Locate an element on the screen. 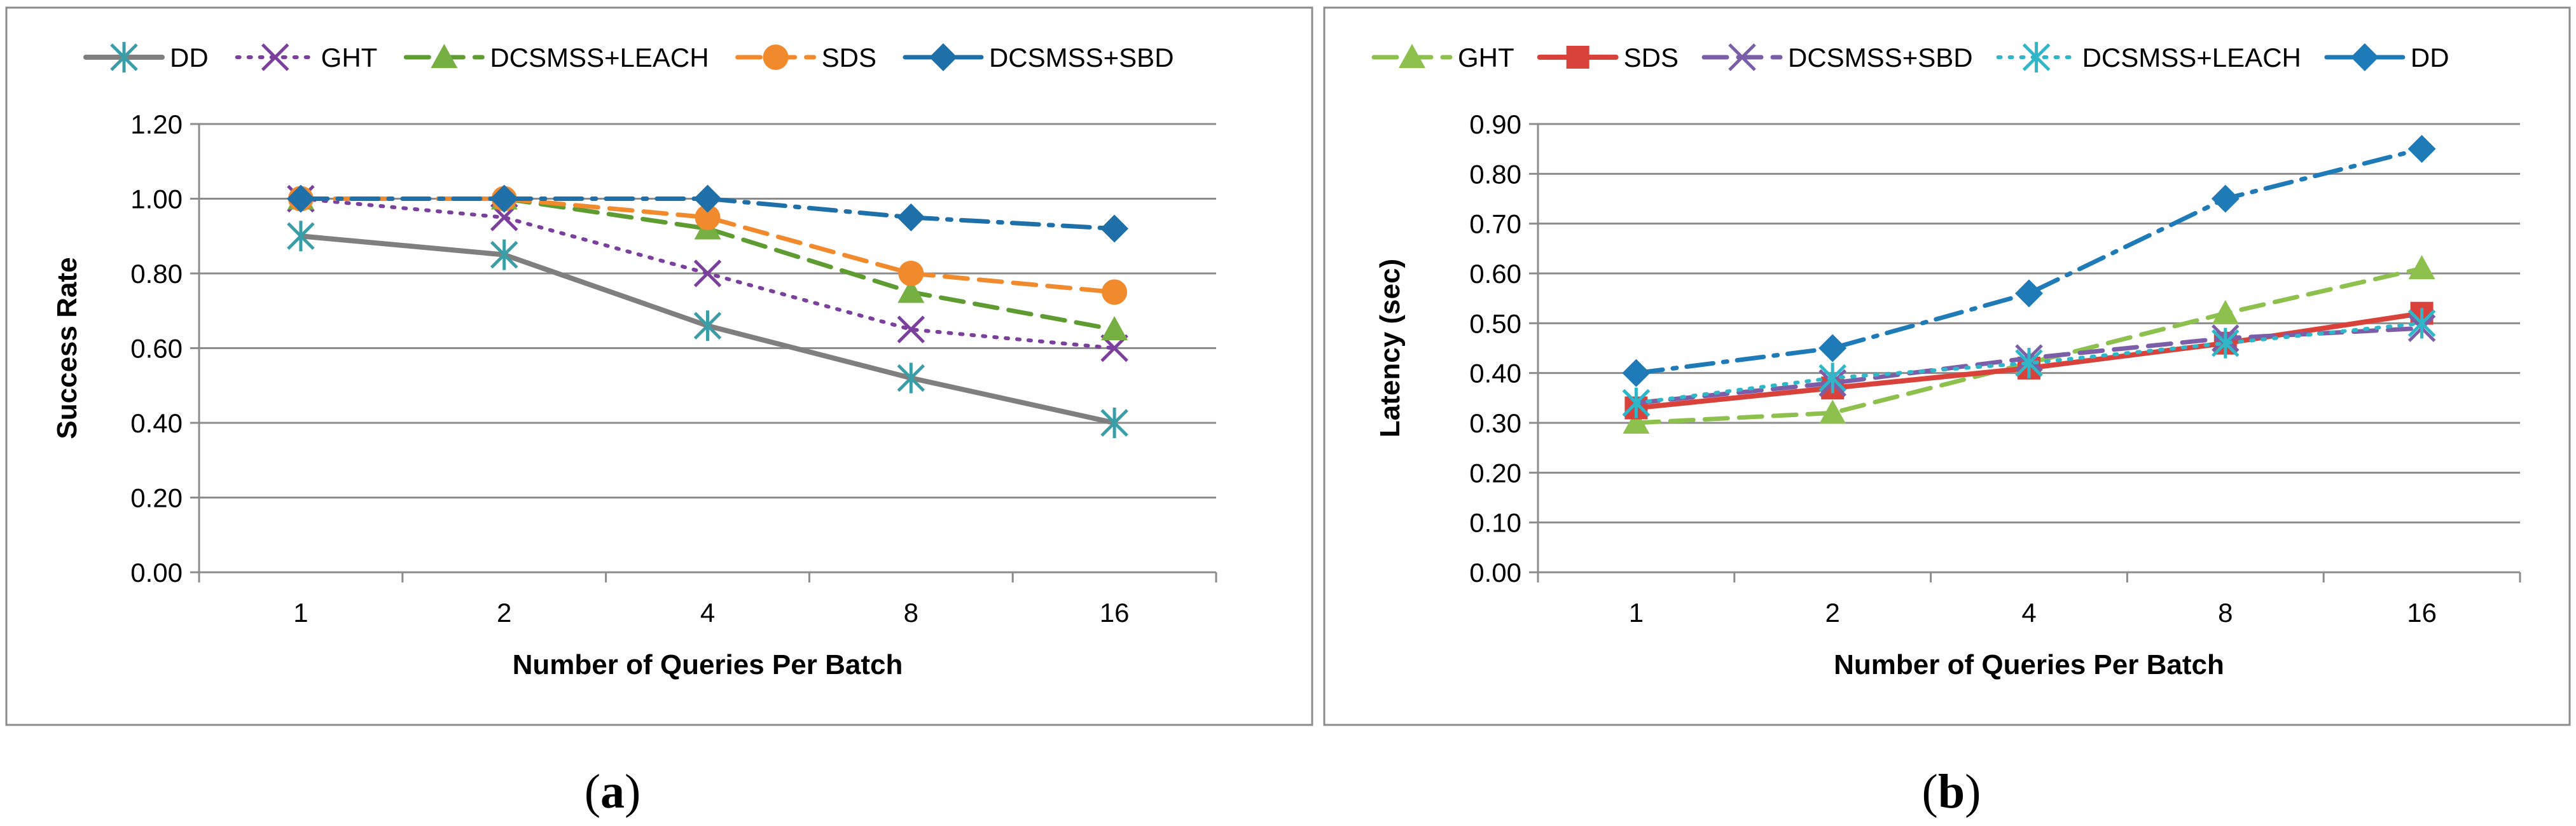 This screenshot has width=2576, height=826. panel-a-legend-label: SDS is located at coordinates (849, 58).